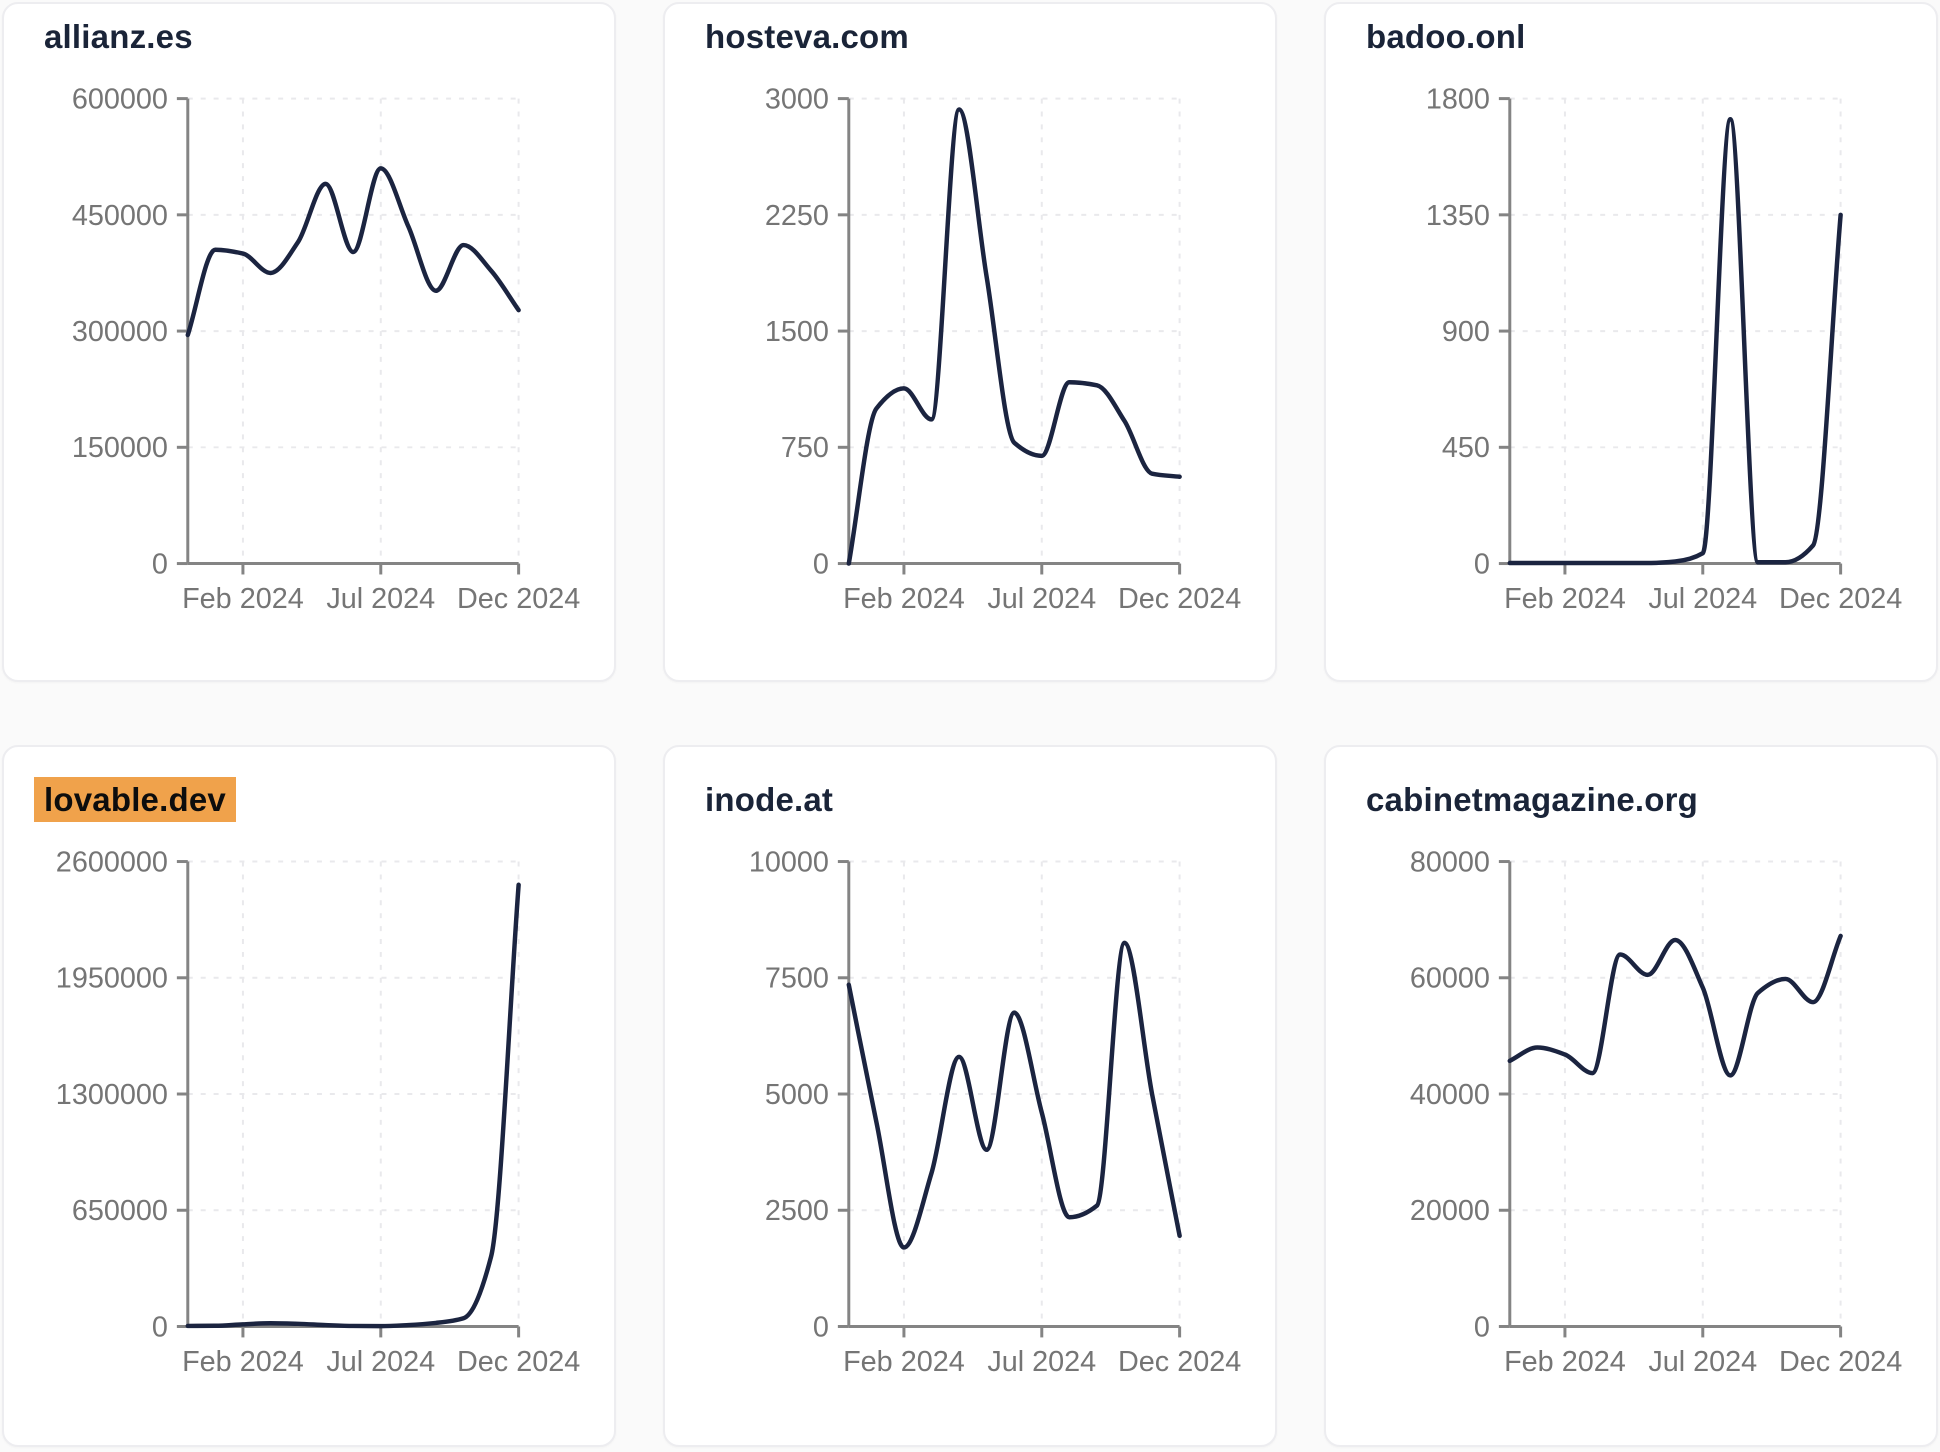  What do you see at coordinates (797, 332) in the screenshot?
I see `y-axis-tick-label: 1500` at bounding box center [797, 332].